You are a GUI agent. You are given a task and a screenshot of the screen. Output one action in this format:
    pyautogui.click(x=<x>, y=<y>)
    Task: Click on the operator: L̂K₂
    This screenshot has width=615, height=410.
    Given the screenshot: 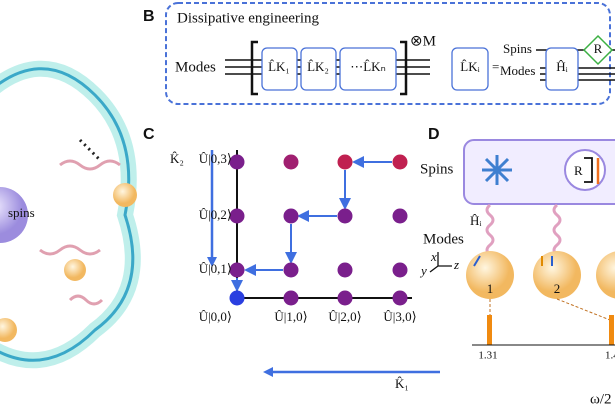 What is the action you would take?
    pyautogui.click(x=318, y=66)
    